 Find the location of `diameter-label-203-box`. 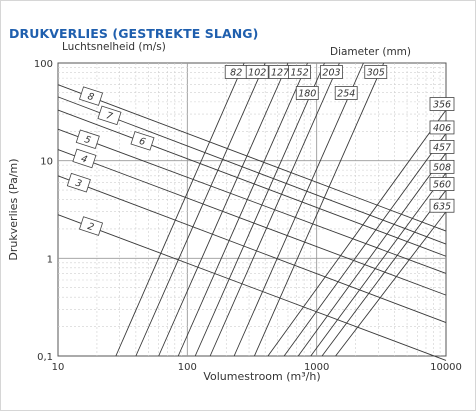

diameter-label-203-box is located at coordinates (331, 72).